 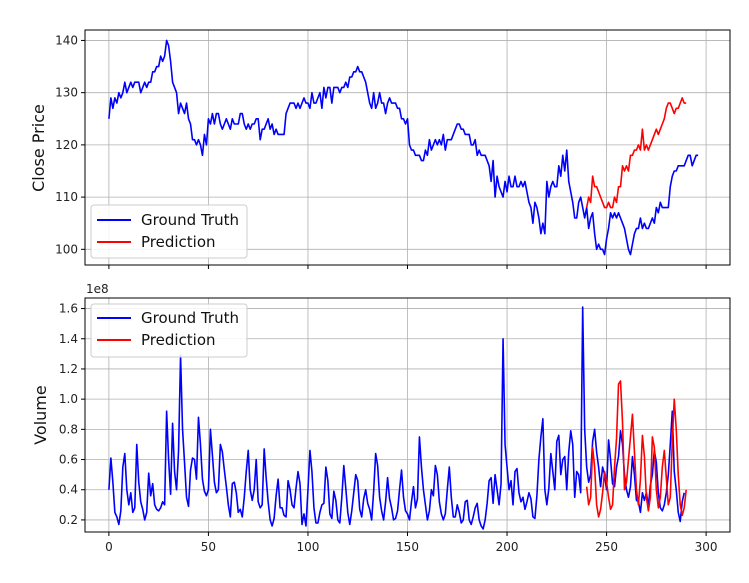 I want to click on volume-y-tick-label: 1.0, so click(x=68, y=399).